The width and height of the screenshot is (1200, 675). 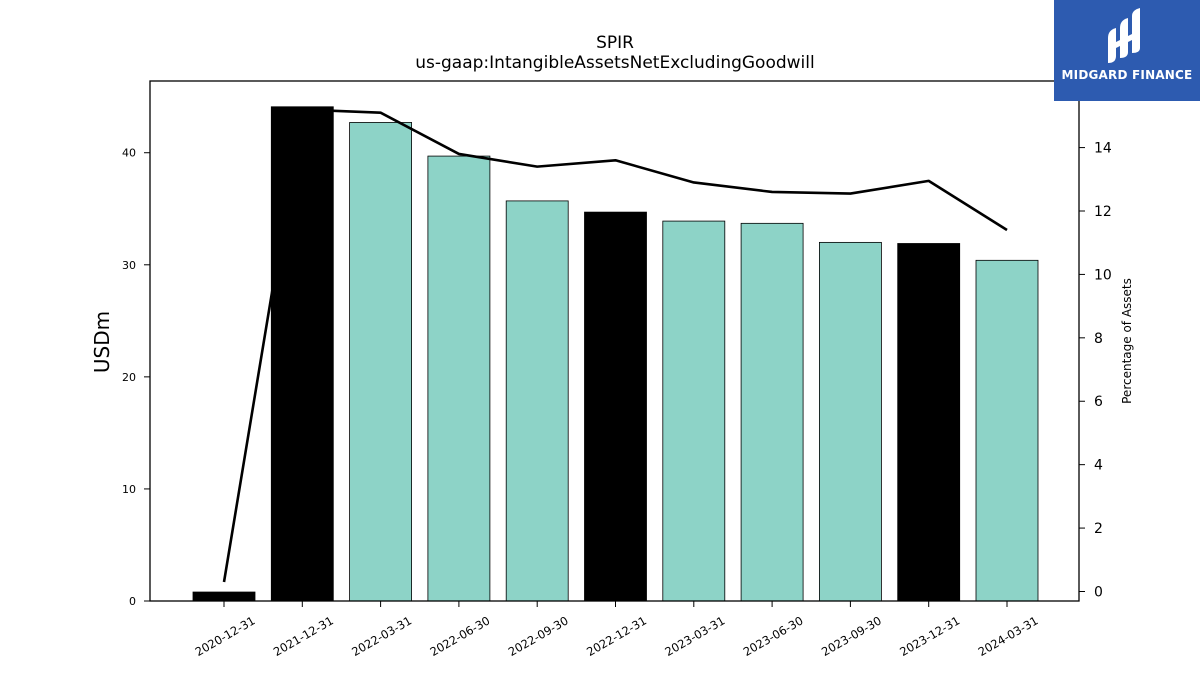 What do you see at coordinates (129, 377) in the screenshot?
I see `y-tick-label: 20` at bounding box center [129, 377].